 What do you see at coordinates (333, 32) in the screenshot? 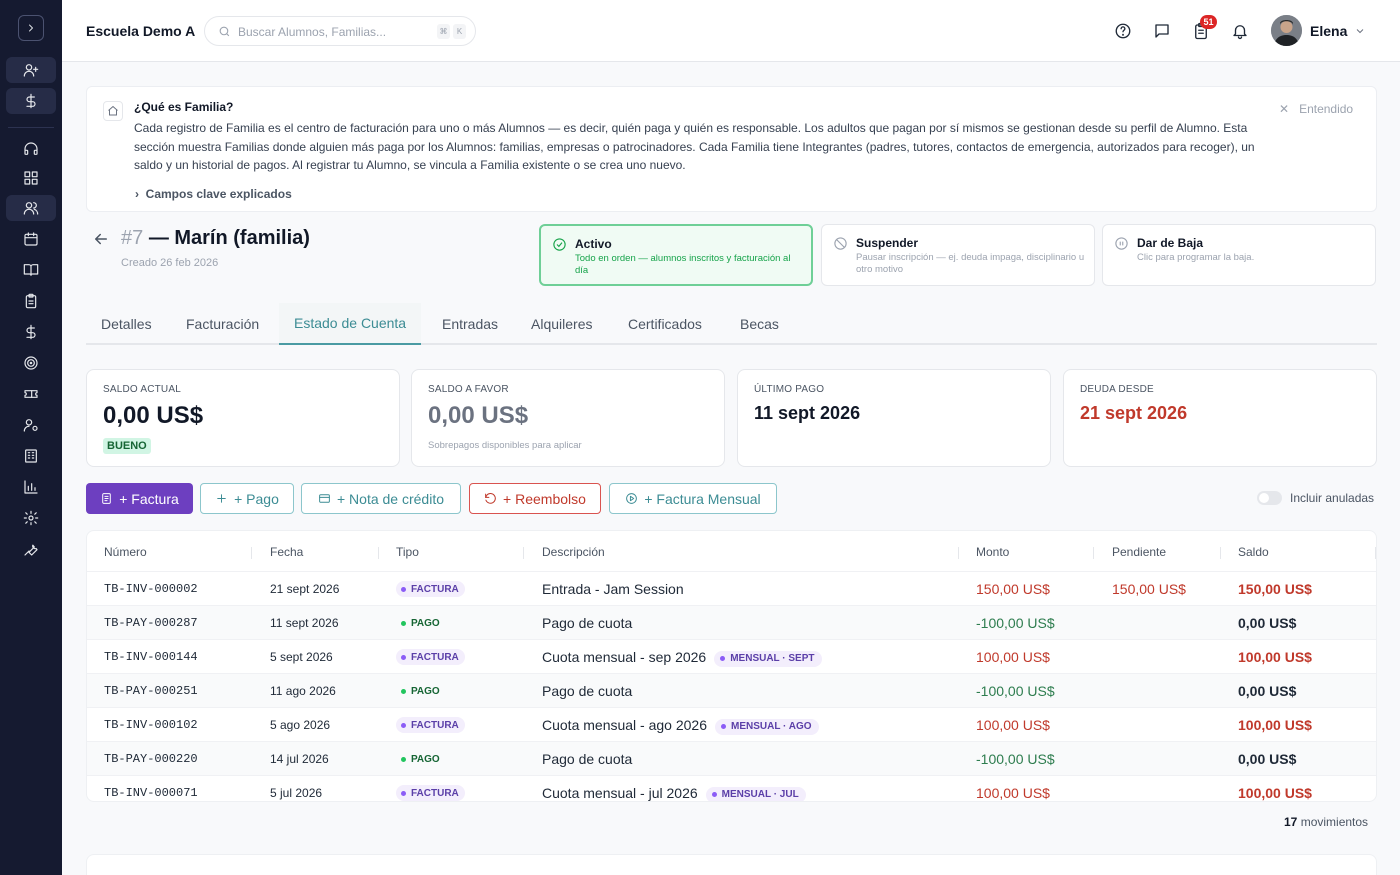
I see `search-input` at bounding box center [333, 32].